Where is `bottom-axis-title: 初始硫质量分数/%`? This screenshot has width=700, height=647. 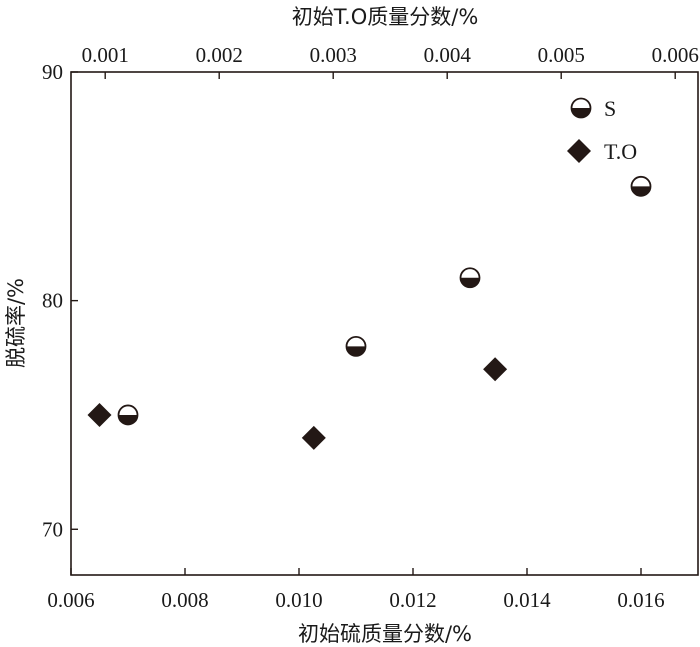 bottom-axis-title: 初始硫质量分数/% is located at coordinates (385, 634).